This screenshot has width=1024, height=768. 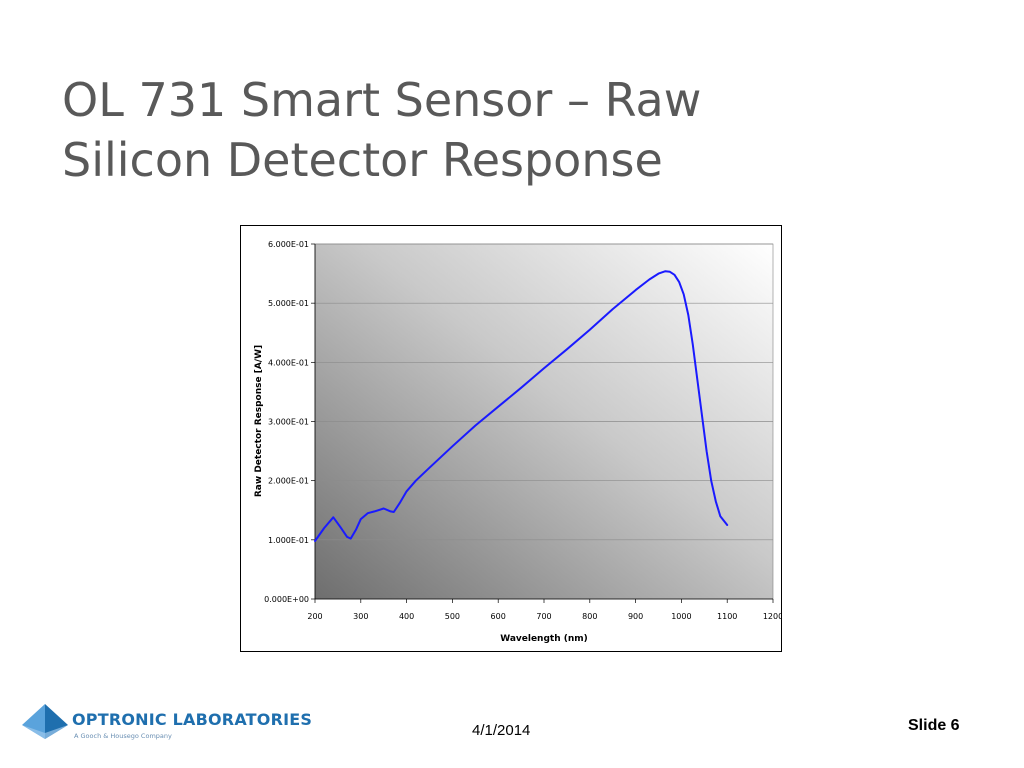 What do you see at coordinates (772, 616) in the screenshot?
I see `x-tick-label: 1200` at bounding box center [772, 616].